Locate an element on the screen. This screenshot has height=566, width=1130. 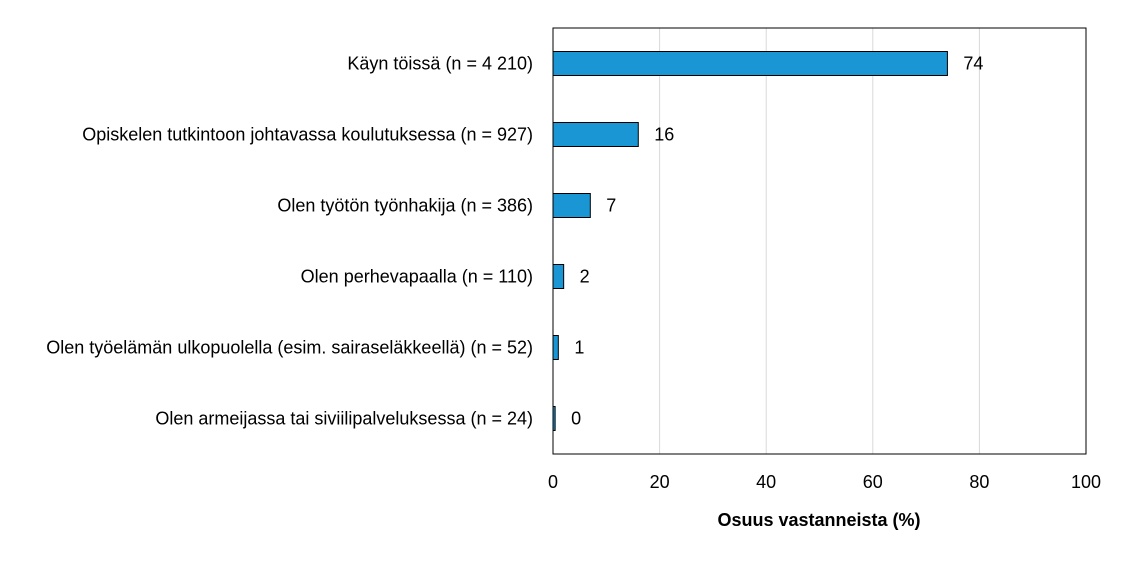
data-label: 7 is located at coordinates (611, 206).